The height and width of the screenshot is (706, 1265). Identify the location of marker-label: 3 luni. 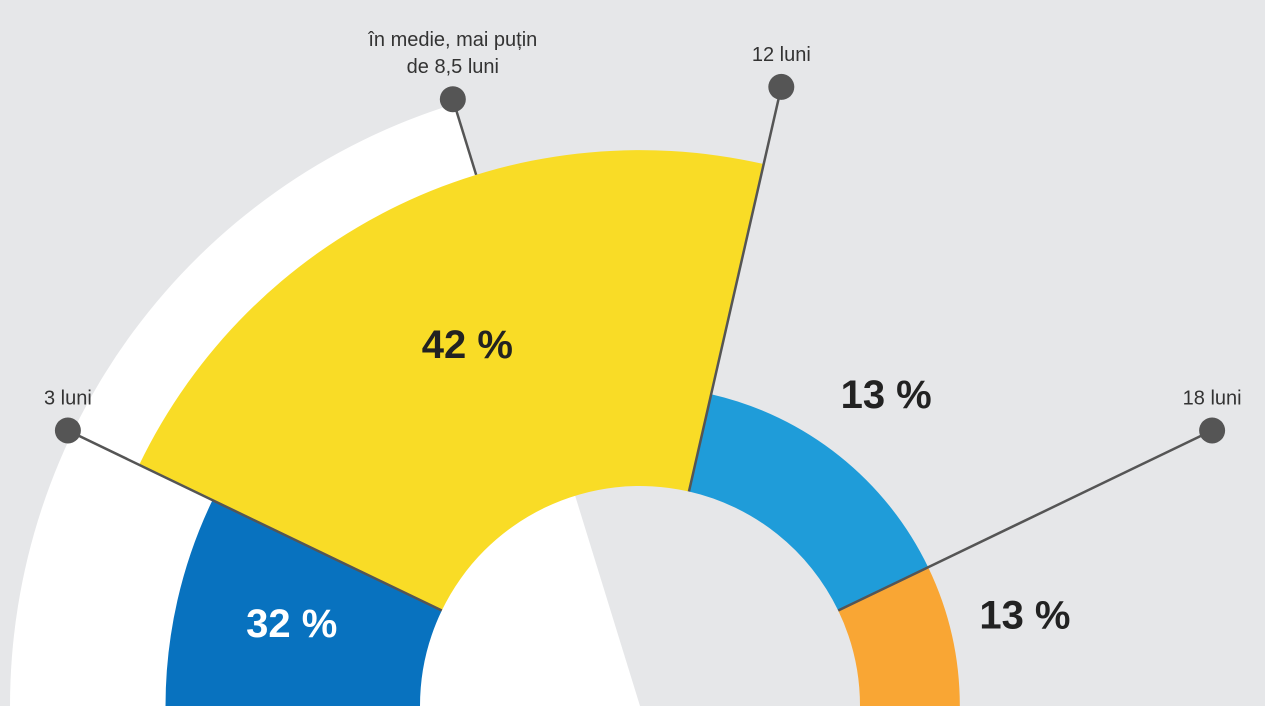
(68, 398).